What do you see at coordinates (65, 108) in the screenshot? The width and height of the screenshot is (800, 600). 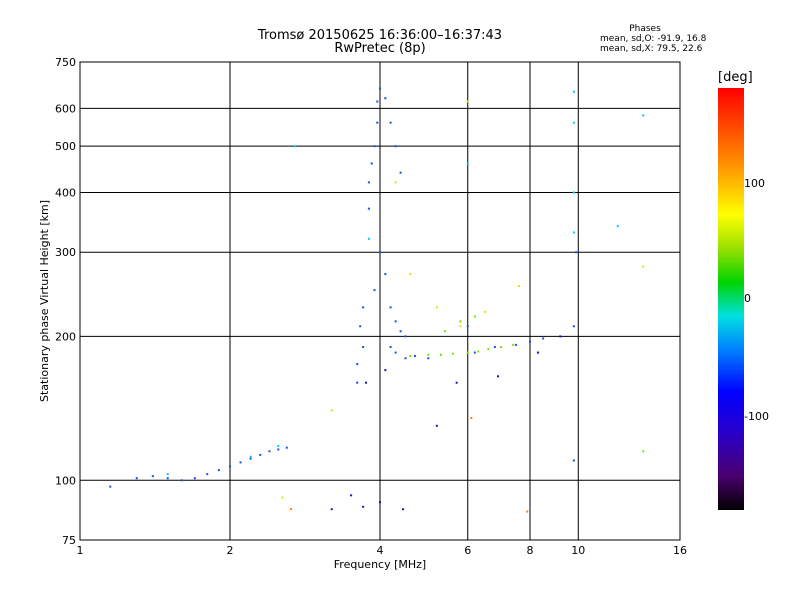 I see `y-tick-label: 600` at bounding box center [65, 108].